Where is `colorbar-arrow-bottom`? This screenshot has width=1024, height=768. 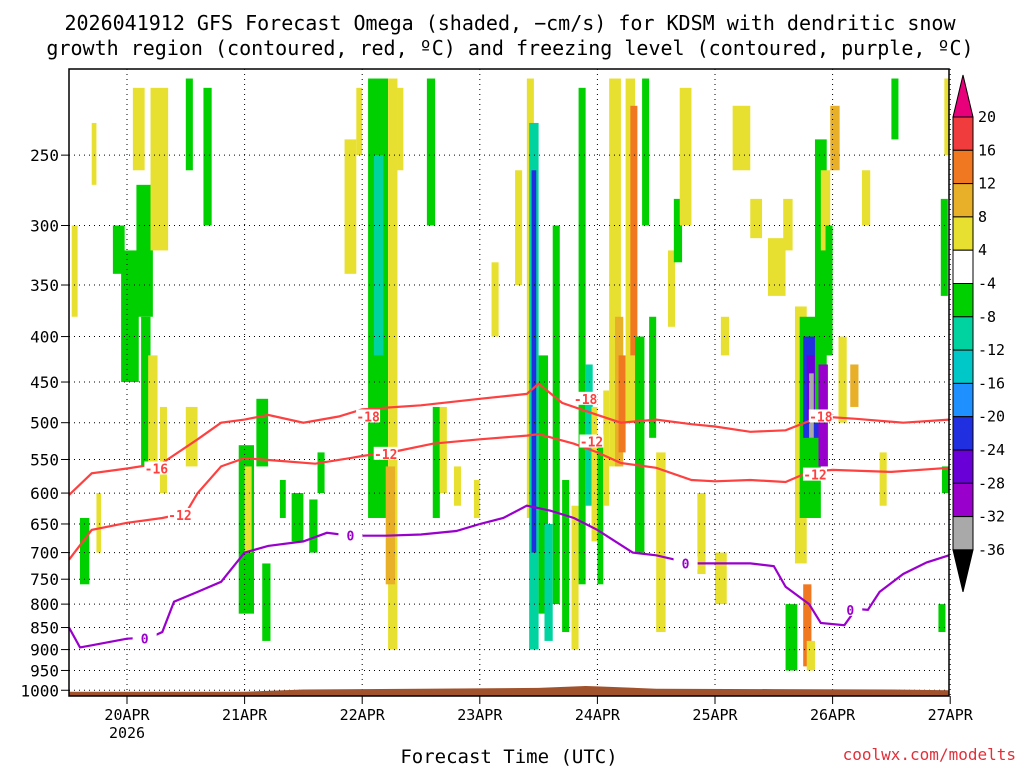
colorbar-arrow-bottom is located at coordinates (963, 571).